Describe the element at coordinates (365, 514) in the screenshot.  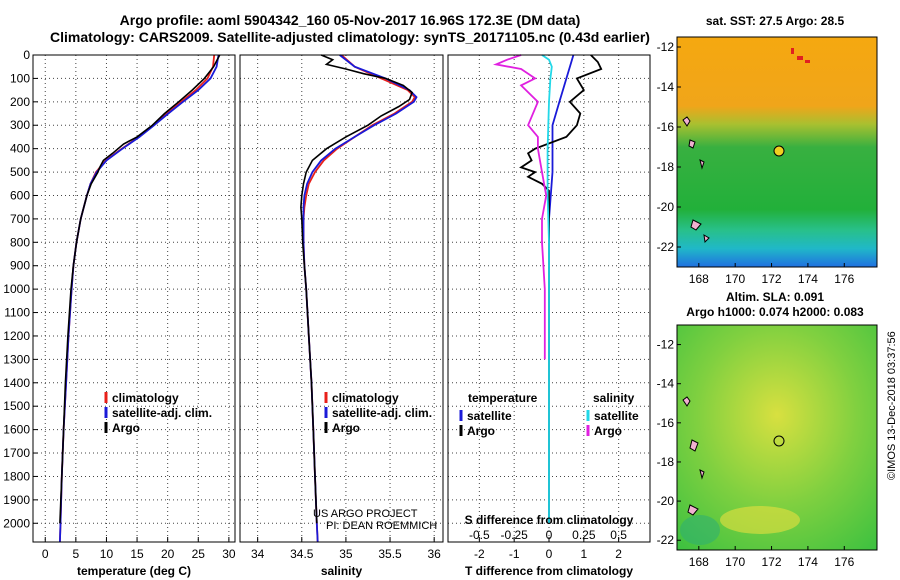
I see `annotation-project: US ARGO PROJECT` at that location.